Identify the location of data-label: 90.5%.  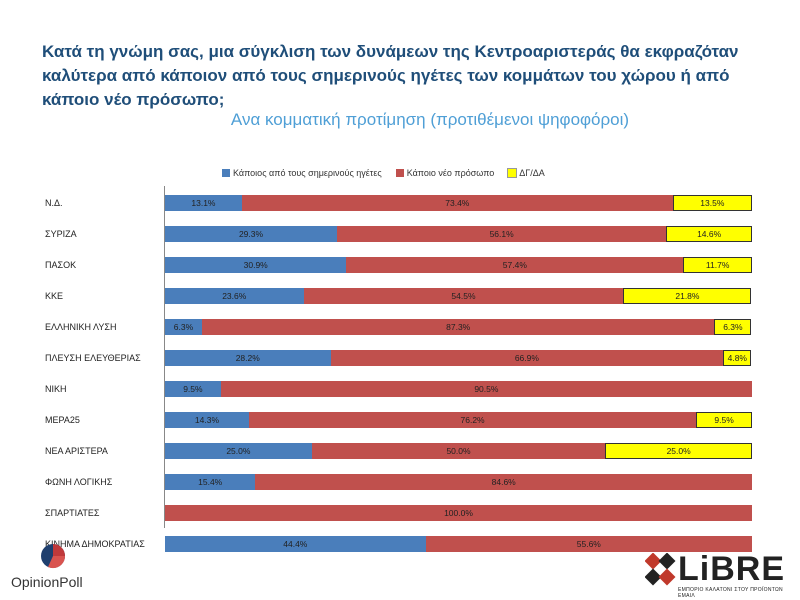
(486, 389).